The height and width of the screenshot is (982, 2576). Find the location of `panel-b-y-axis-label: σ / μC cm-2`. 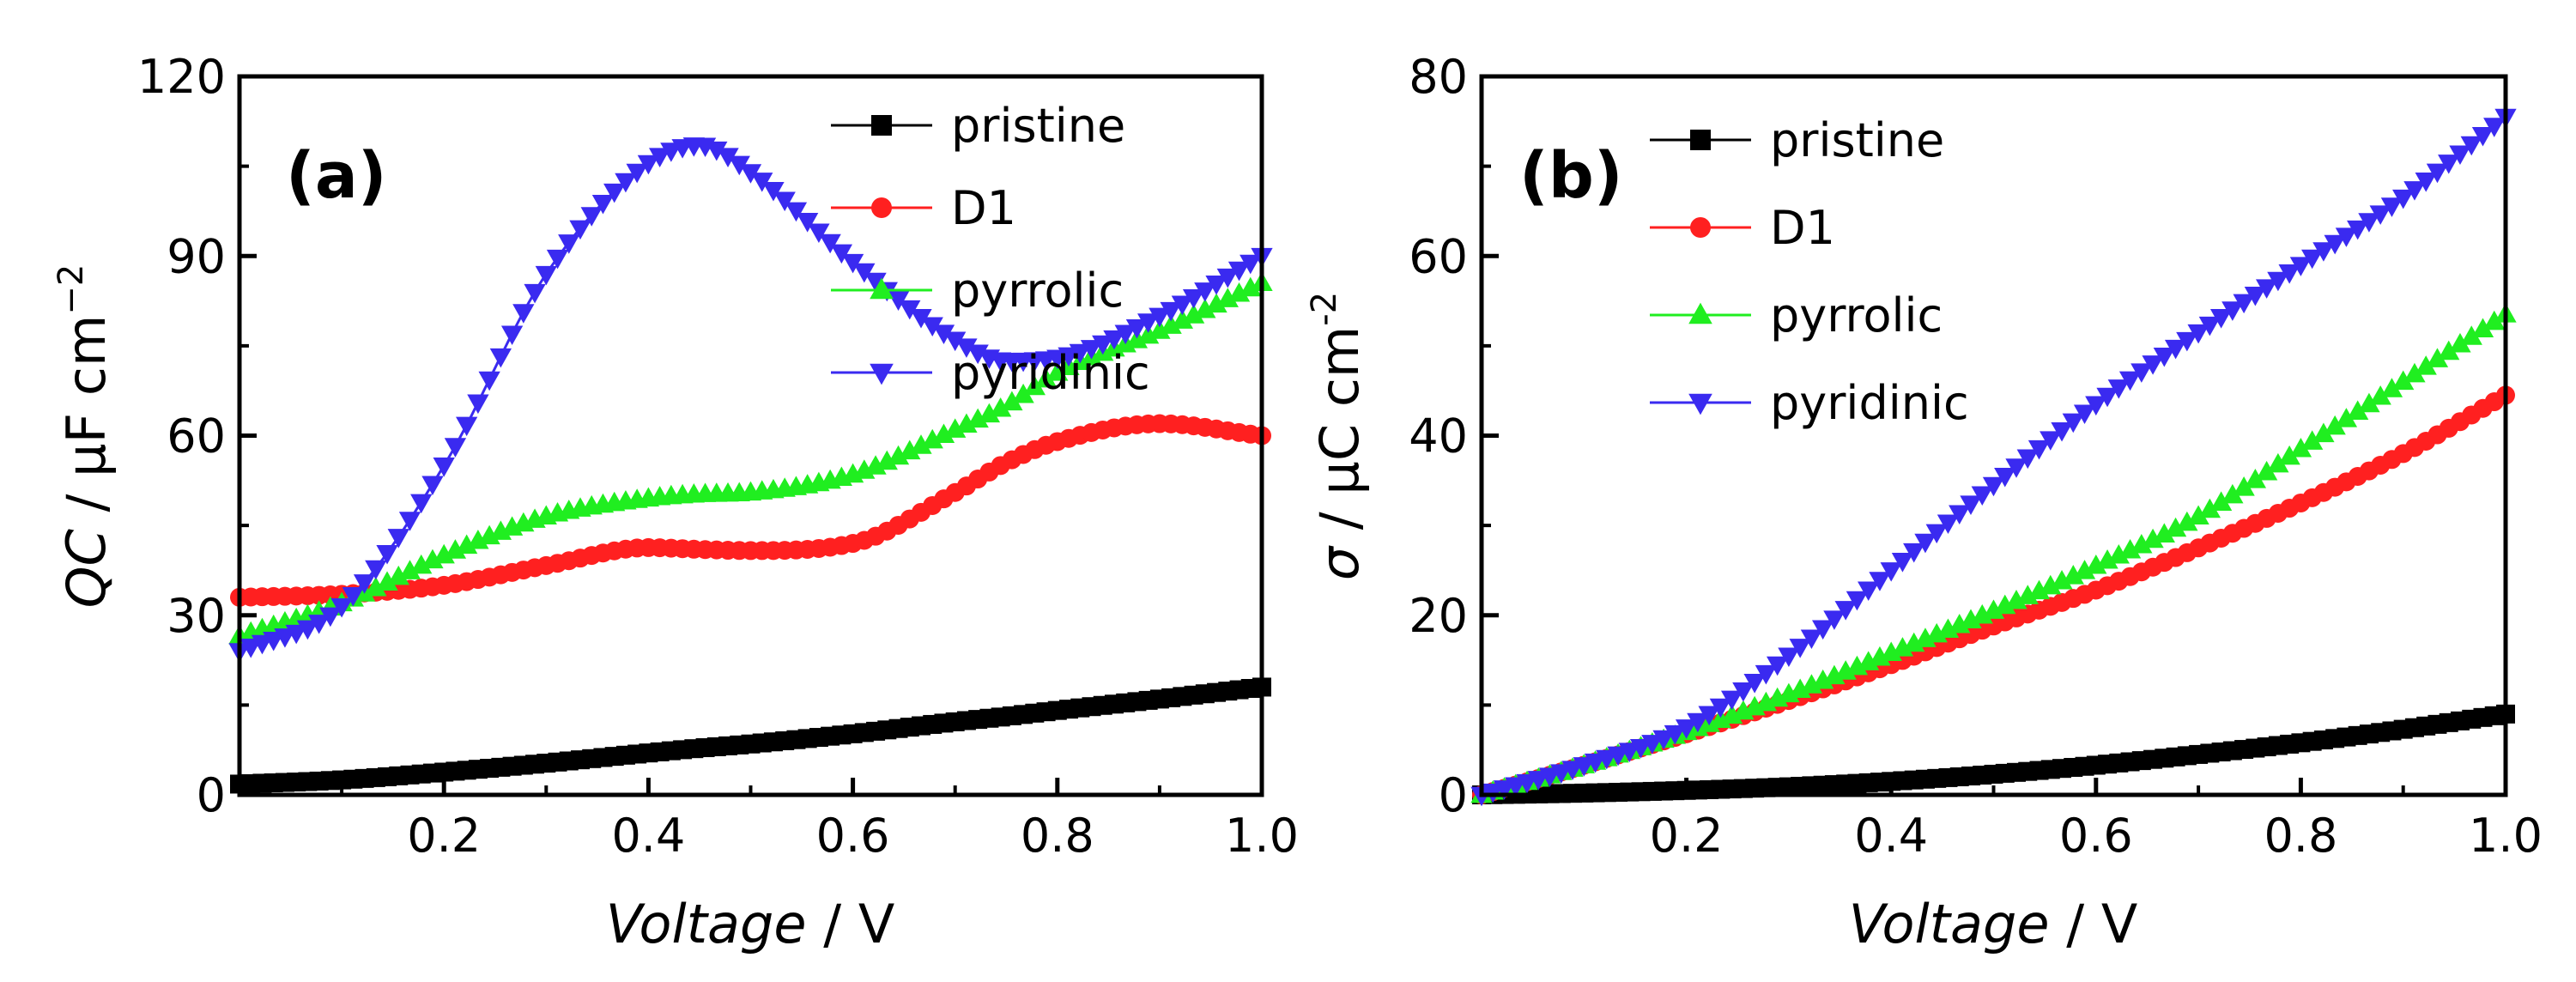

panel-b-y-axis-label: σ / μC cm-2 is located at coordinates (1338, 436).